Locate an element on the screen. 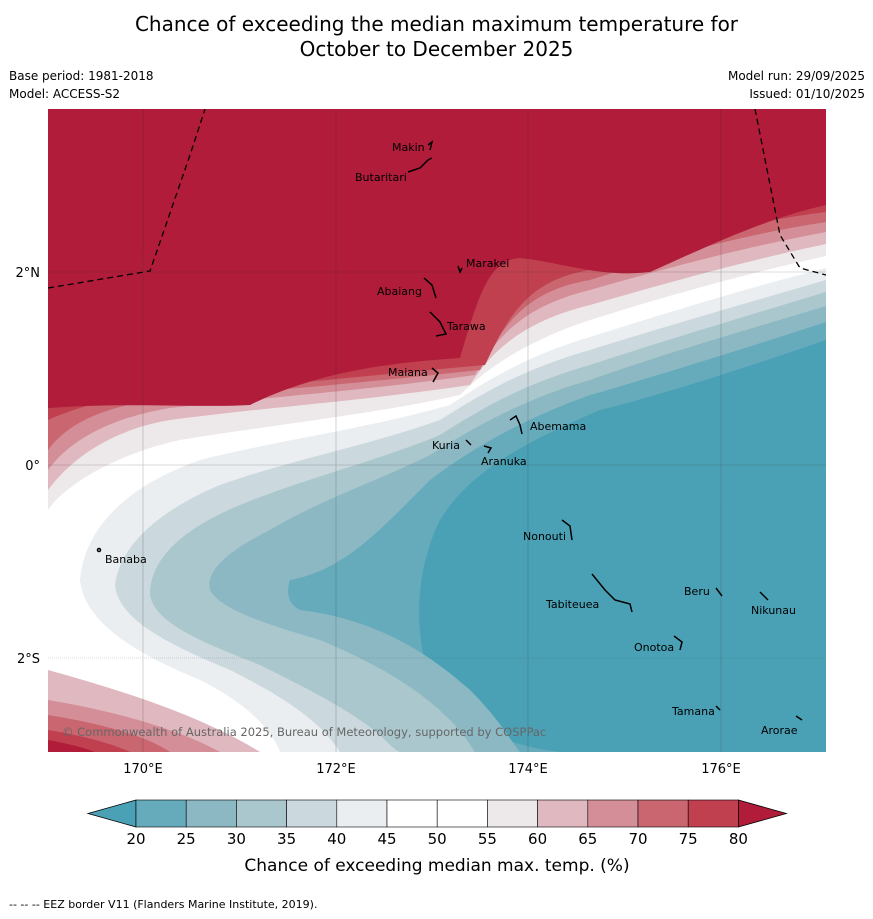 The width and height of the screenshot is (873, 919). lon-label-176e: 176°E is located at coordinates (721, 769).